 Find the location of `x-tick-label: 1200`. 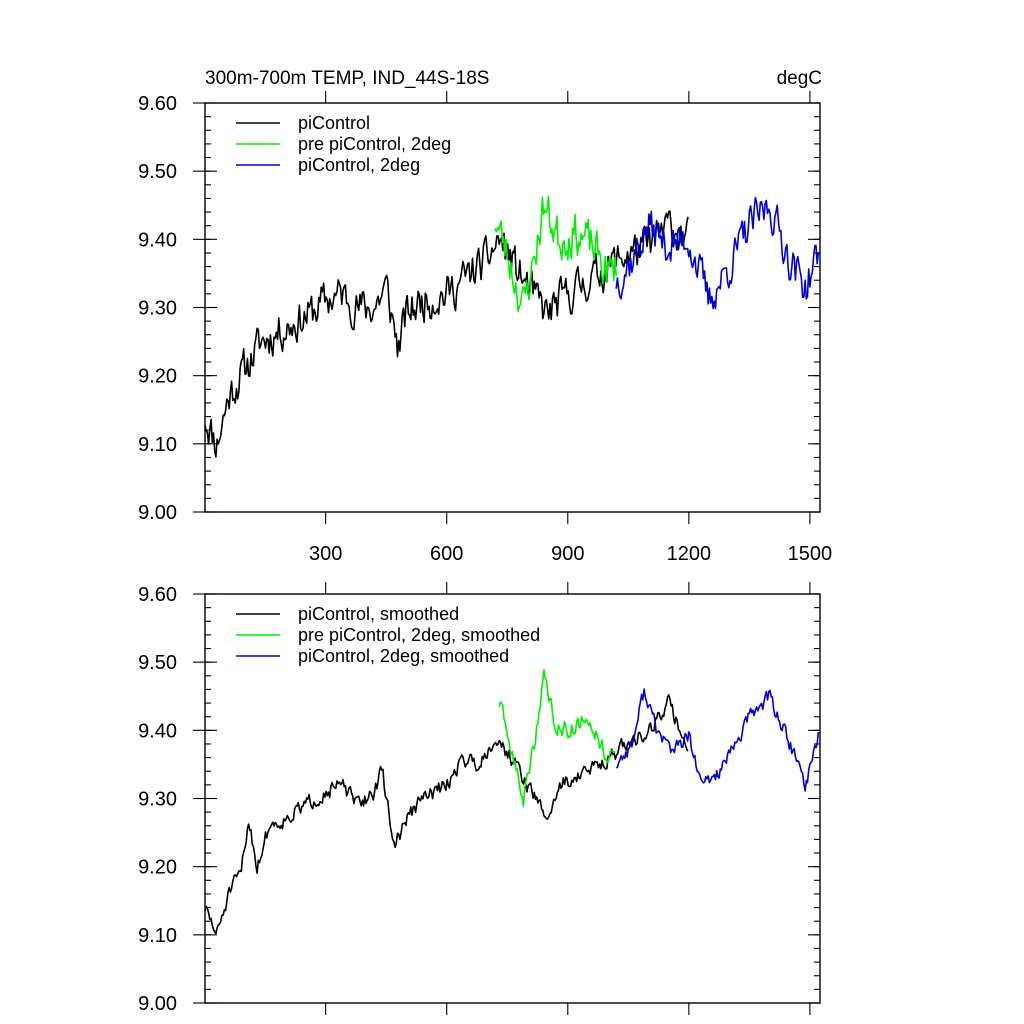

x-tick-label: 1200 is located at coordinates (689, 554).